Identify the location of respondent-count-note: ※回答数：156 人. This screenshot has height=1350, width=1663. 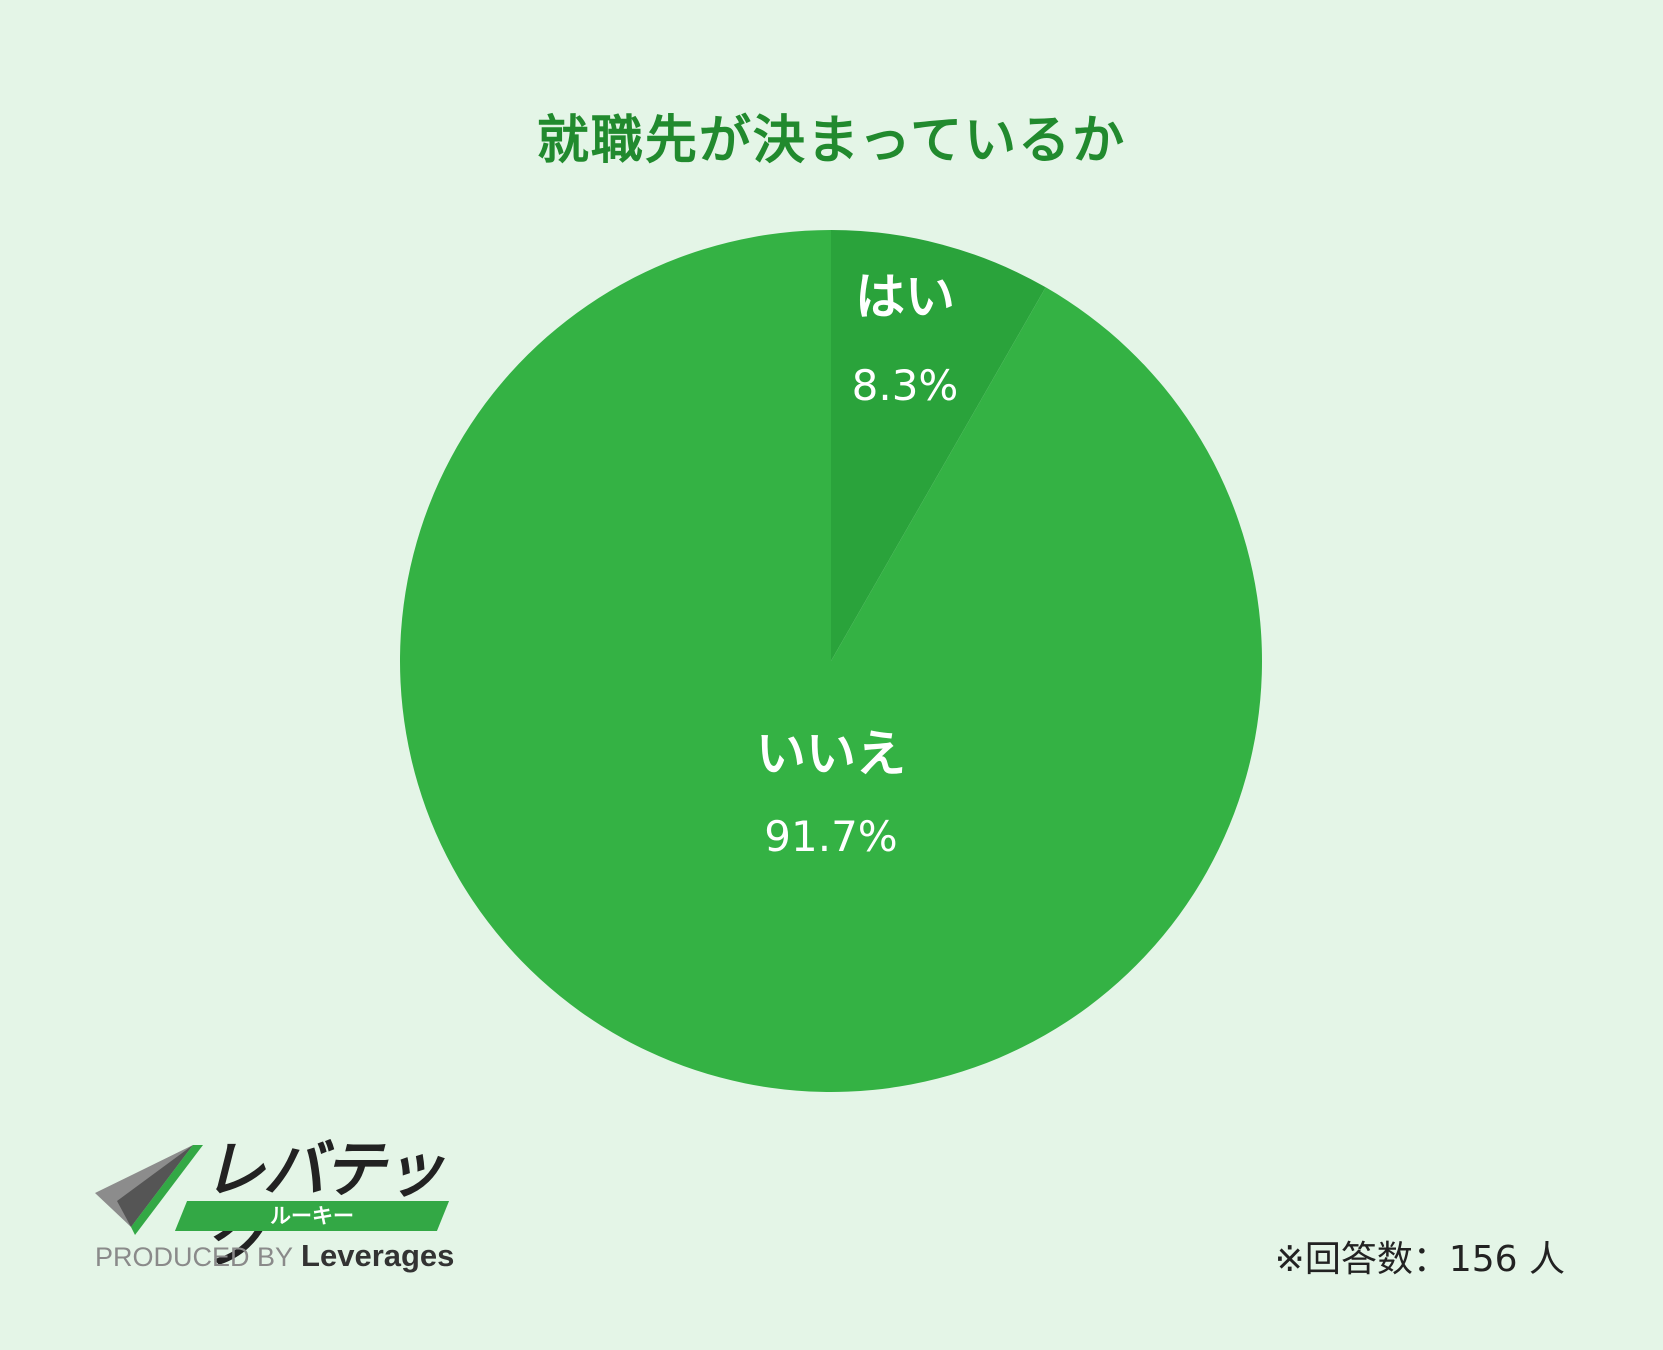
(1419, 1259).